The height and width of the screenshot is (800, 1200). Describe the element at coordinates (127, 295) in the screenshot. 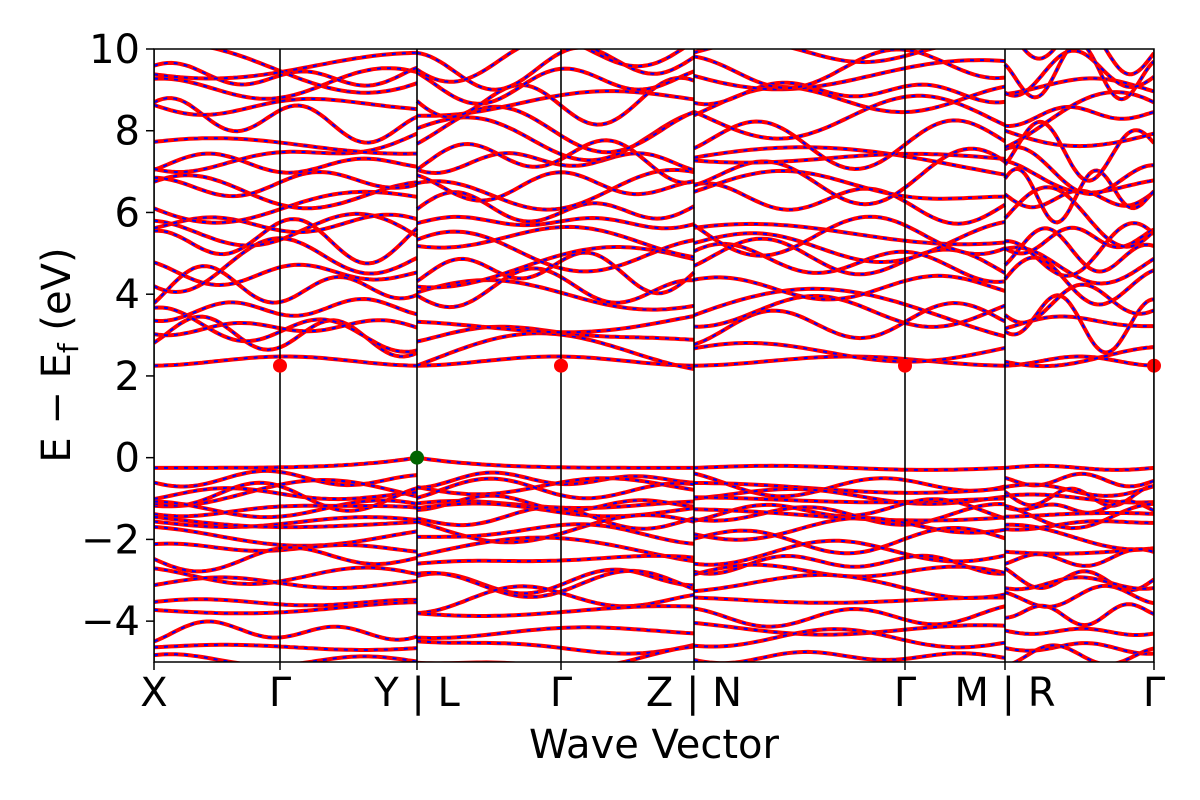

I see `y-tick-label: 4` at that location.